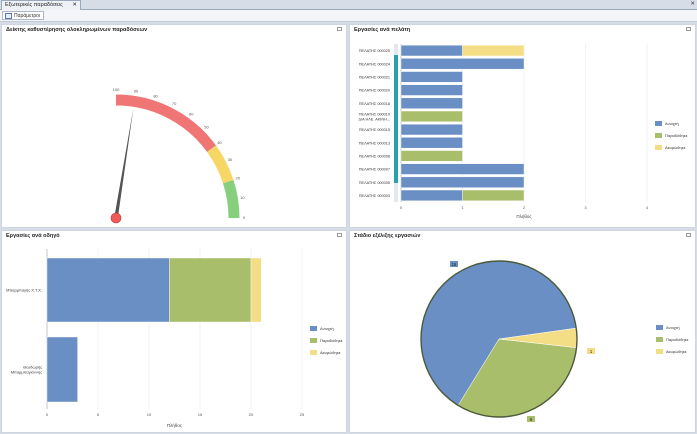 The width and height of the screenshot is (697, 434). What do you see at coordinates (374, 196) in the screenshot?
I see `y-tick-label: ΠΕΛΑΤΗΣ 000003` at bounding box center [374, 196].